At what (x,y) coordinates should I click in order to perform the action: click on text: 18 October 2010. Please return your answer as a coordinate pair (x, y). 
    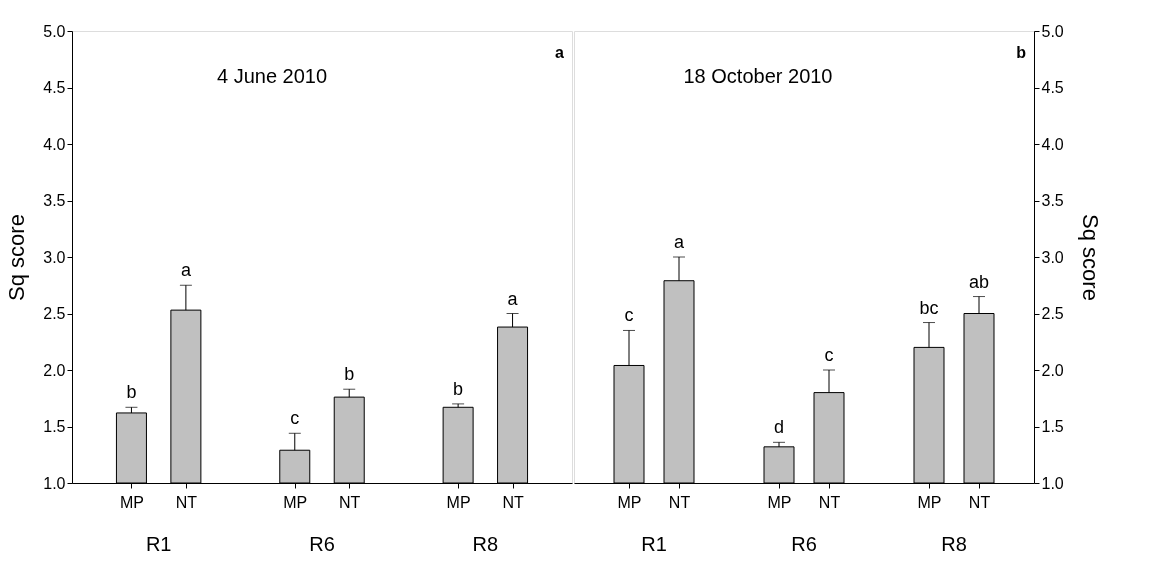
    Looking at the image, I should click on (758, 76).